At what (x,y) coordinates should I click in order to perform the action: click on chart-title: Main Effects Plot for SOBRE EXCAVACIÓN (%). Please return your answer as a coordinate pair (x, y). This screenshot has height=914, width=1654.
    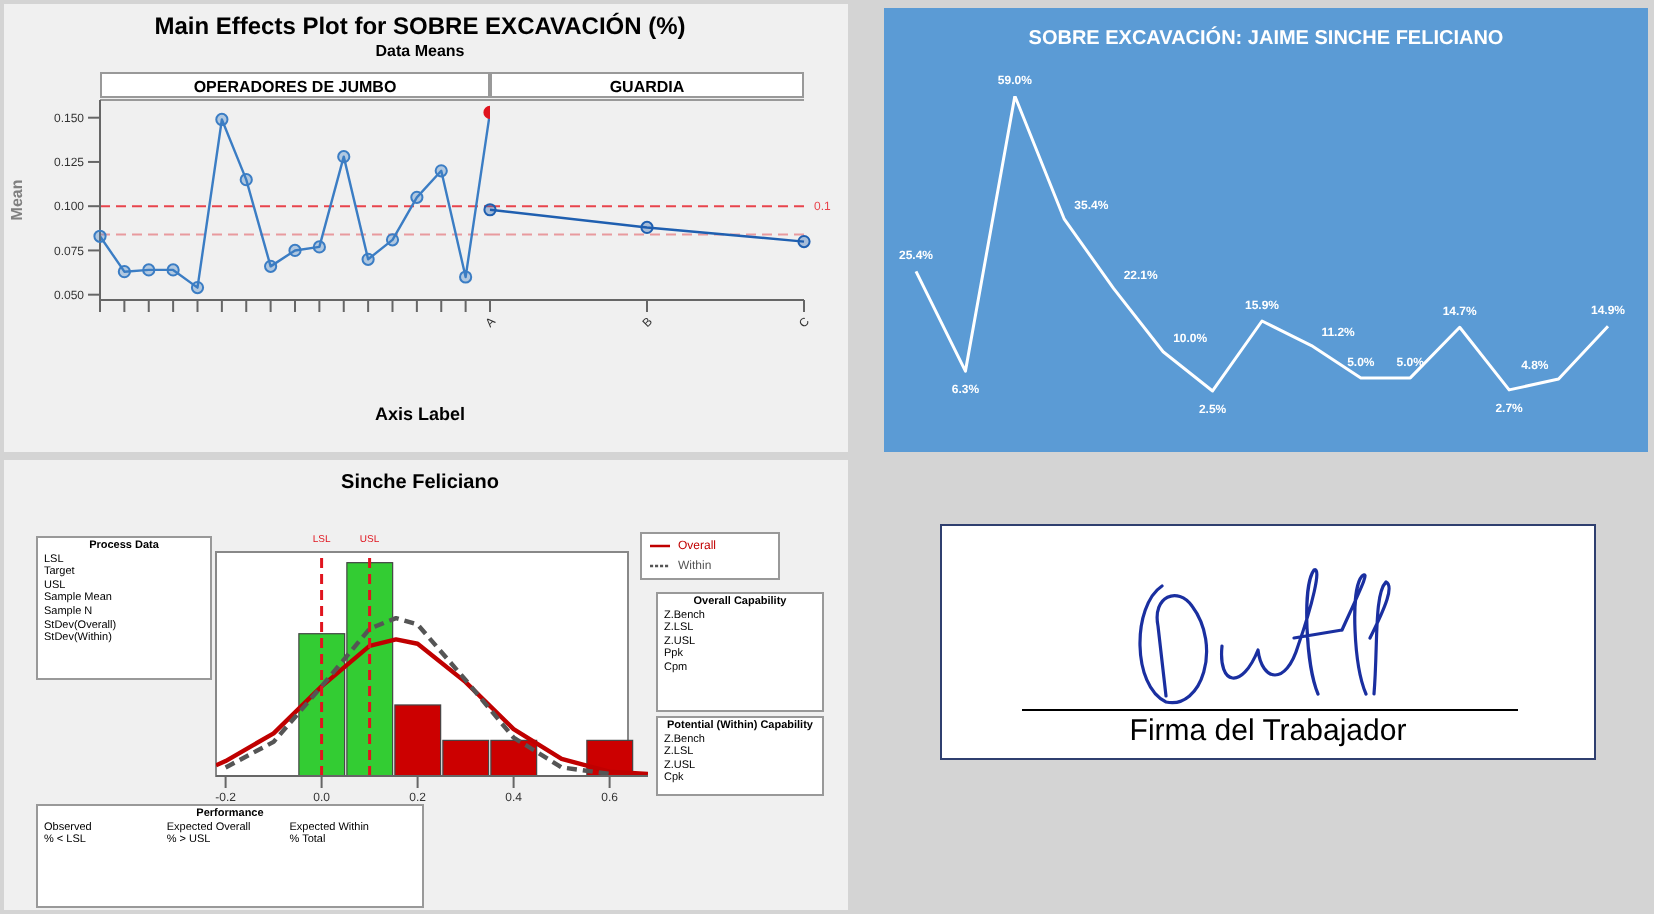
    Looking at the image, I should click on (420, 26).